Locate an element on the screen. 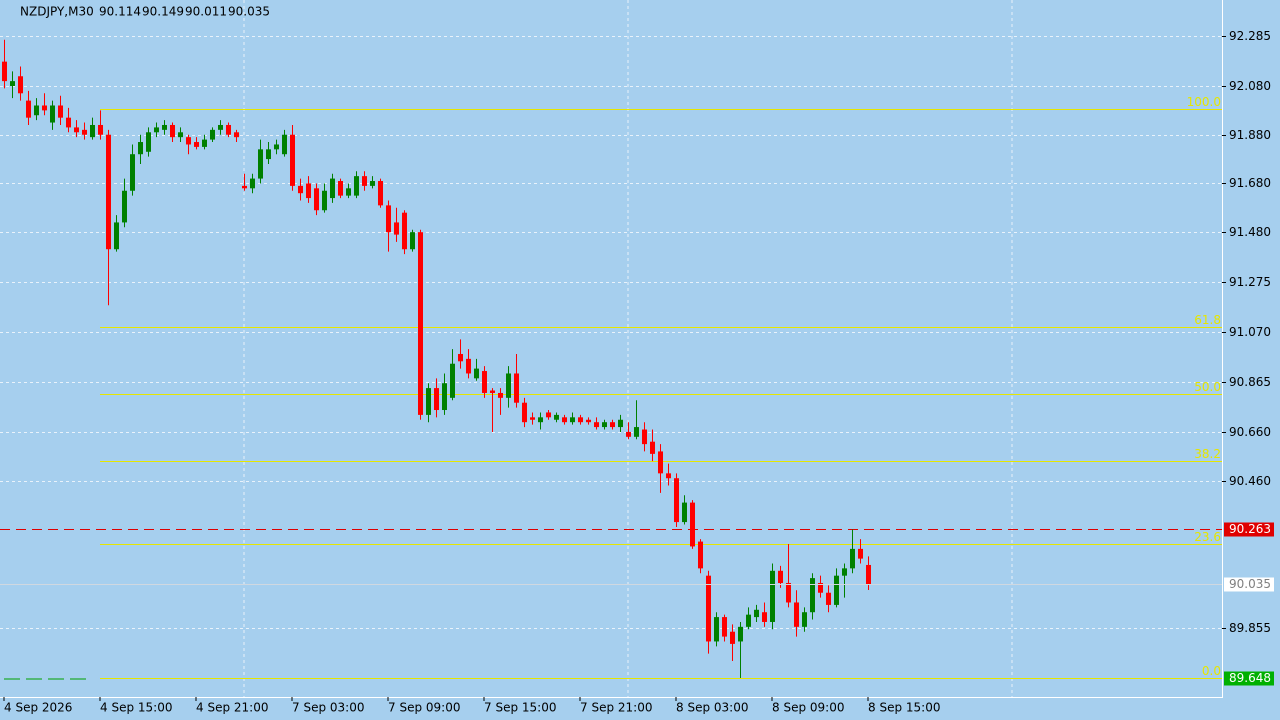  y-tick-label: 92.285 is located at coordinates (1250, 36).